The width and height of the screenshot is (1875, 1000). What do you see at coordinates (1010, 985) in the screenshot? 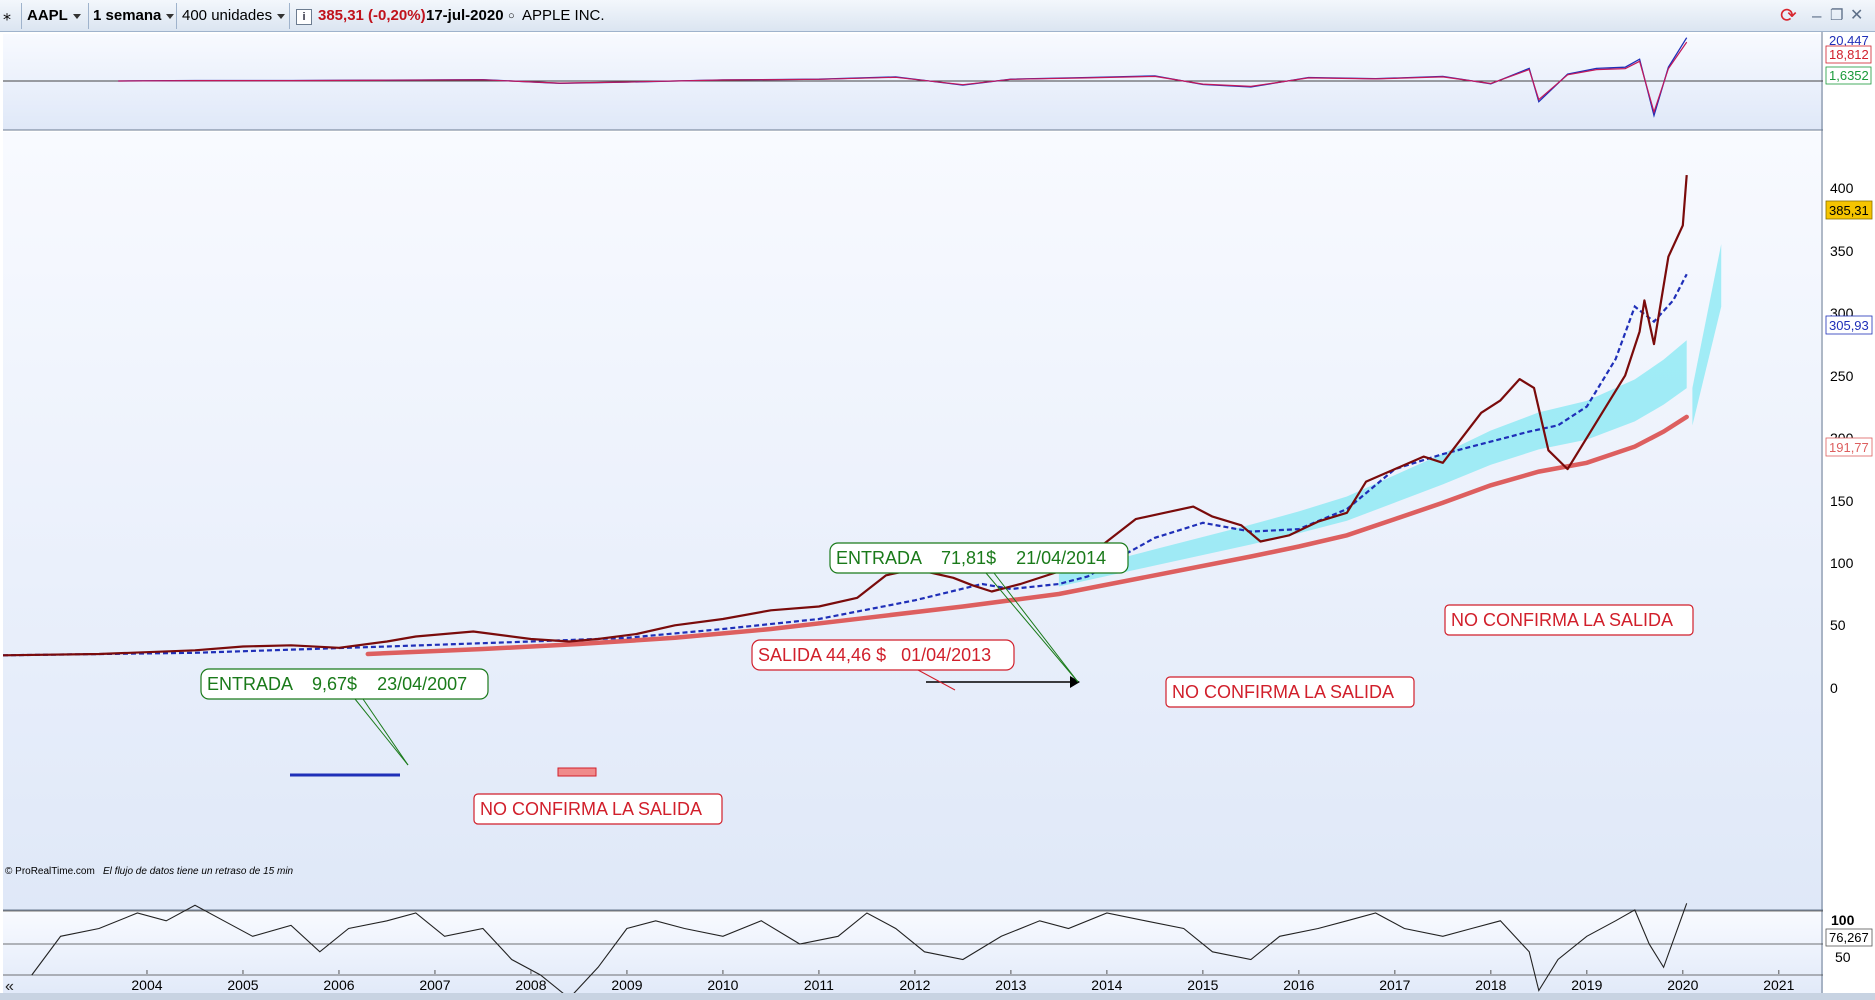
I see `x-tick-label: 2013` at bounding box center [1010, 985].